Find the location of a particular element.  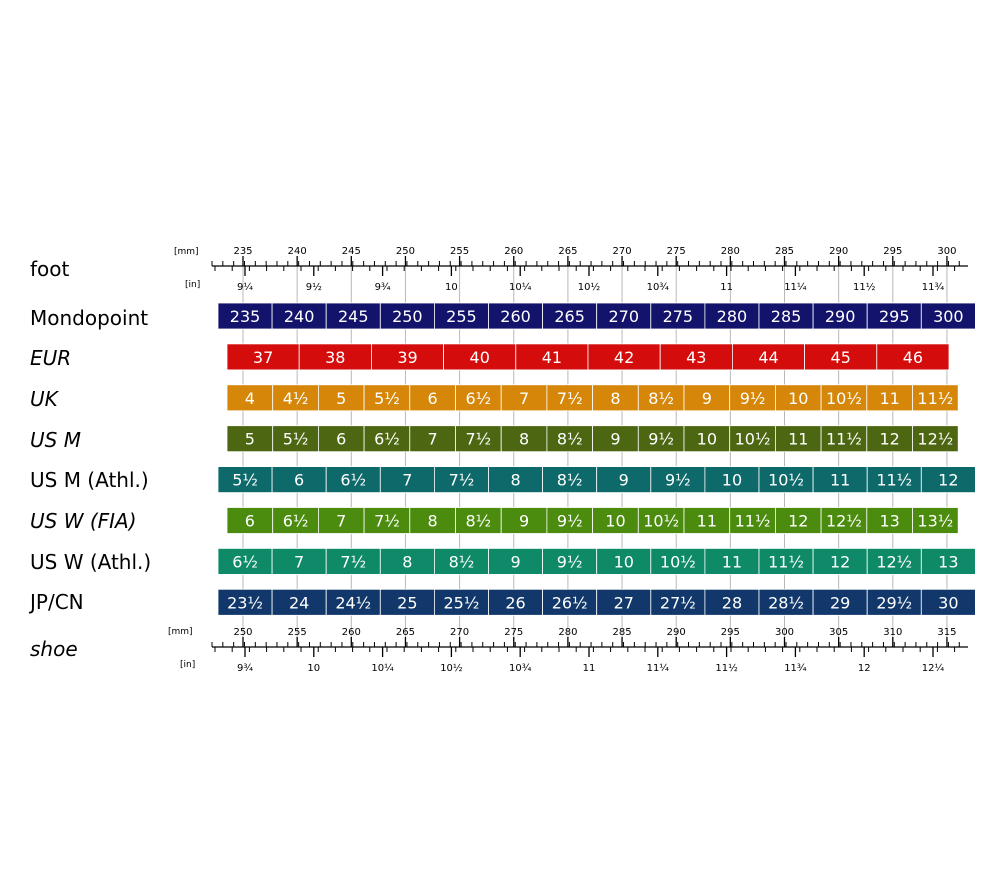

shoe-mm-label: 255 is located at coordinates (297, 632).